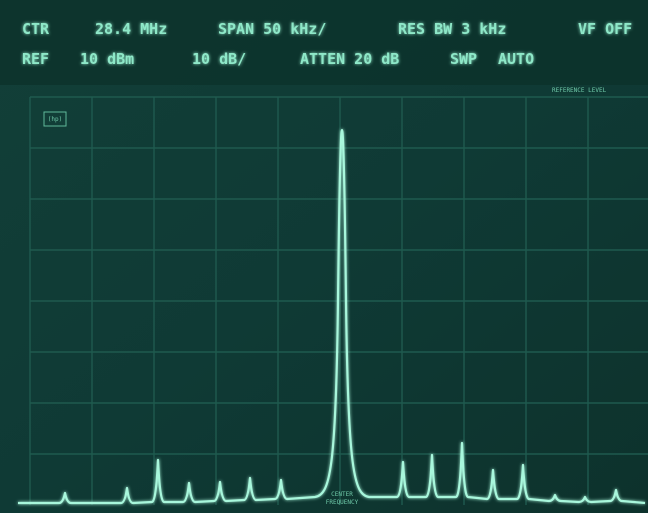 The width and height of the screenshot is (648, 513). I want to click on header-text: REF, so click(35, 59).